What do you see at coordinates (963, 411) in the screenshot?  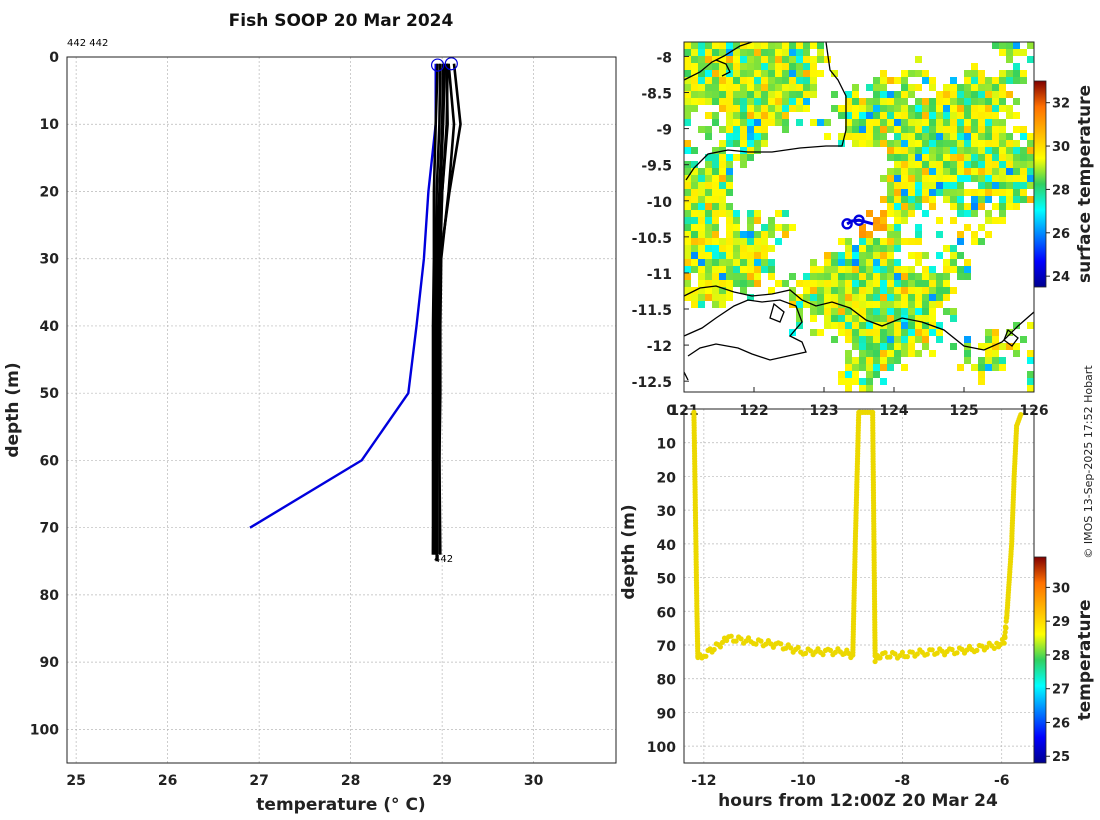 I see `map-x-tick-label: 125` at bounding box center [963, 411].